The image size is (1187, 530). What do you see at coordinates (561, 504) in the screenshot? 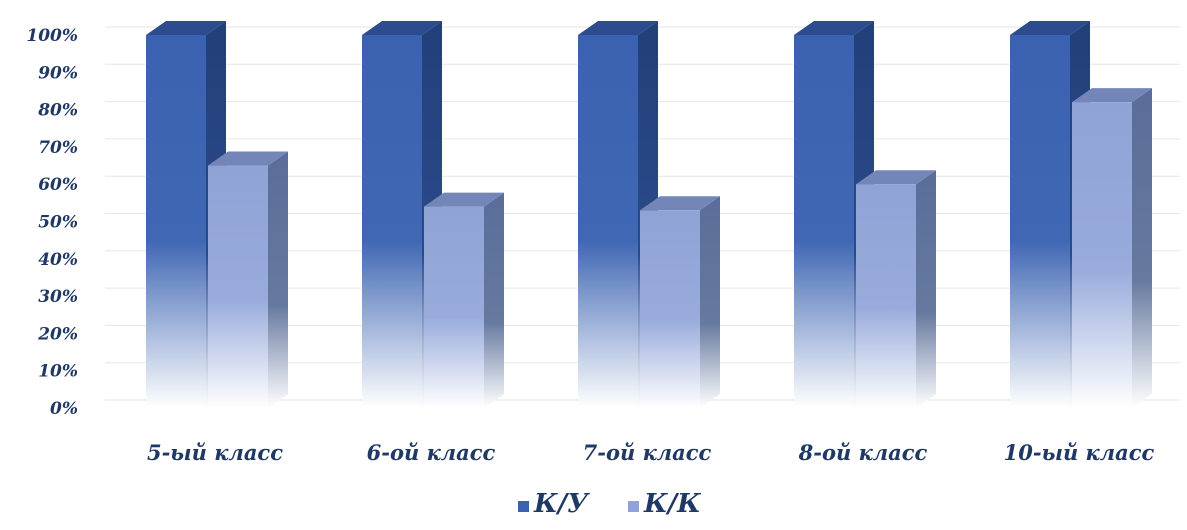
I see `legend-label: К/У` at bounding box center [561, 504].